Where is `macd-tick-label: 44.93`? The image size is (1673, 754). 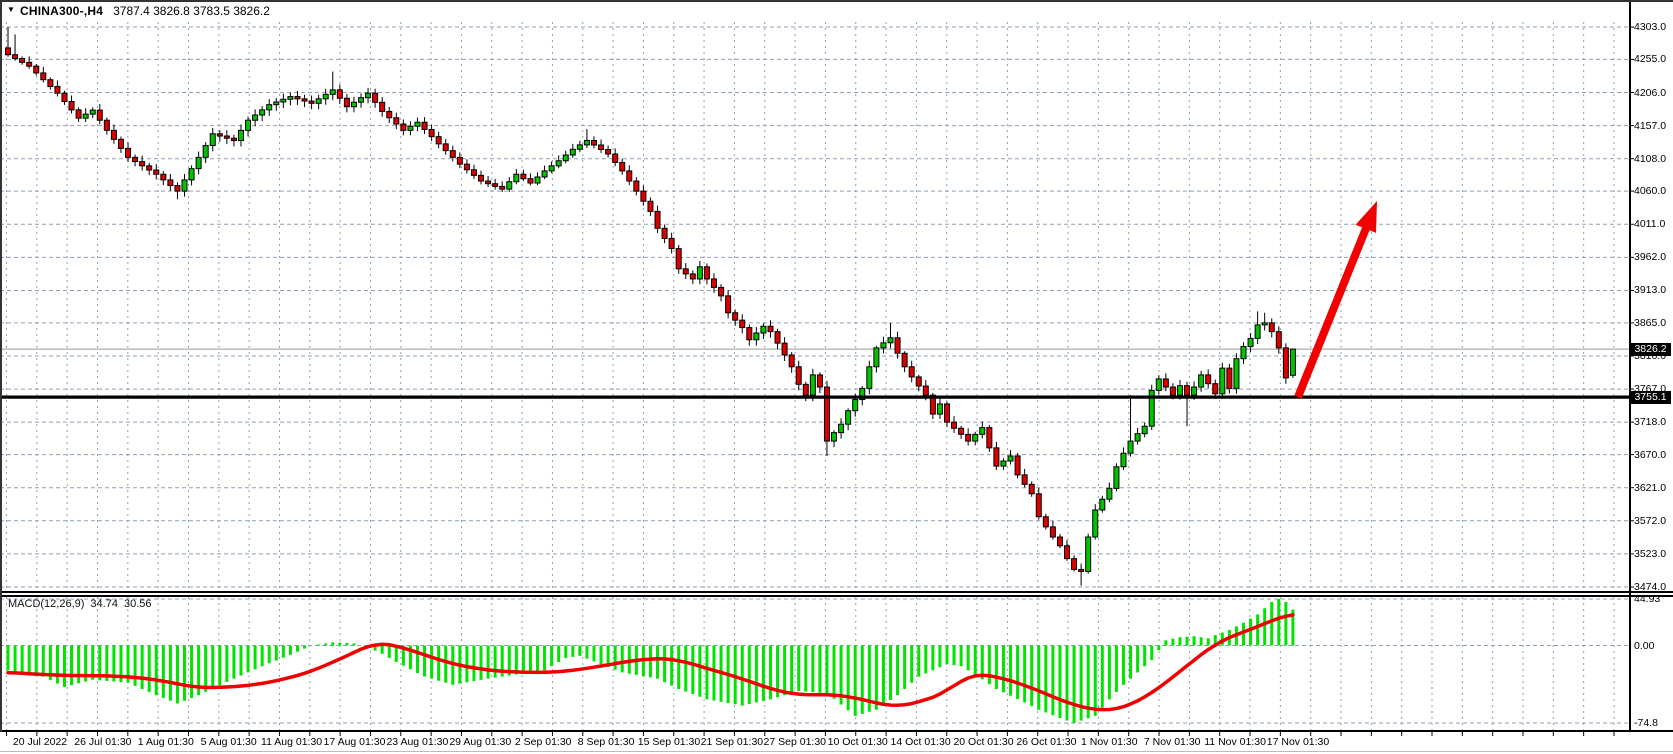 macd-tick-label: 44.93 is located at coordinates (1647, 598).